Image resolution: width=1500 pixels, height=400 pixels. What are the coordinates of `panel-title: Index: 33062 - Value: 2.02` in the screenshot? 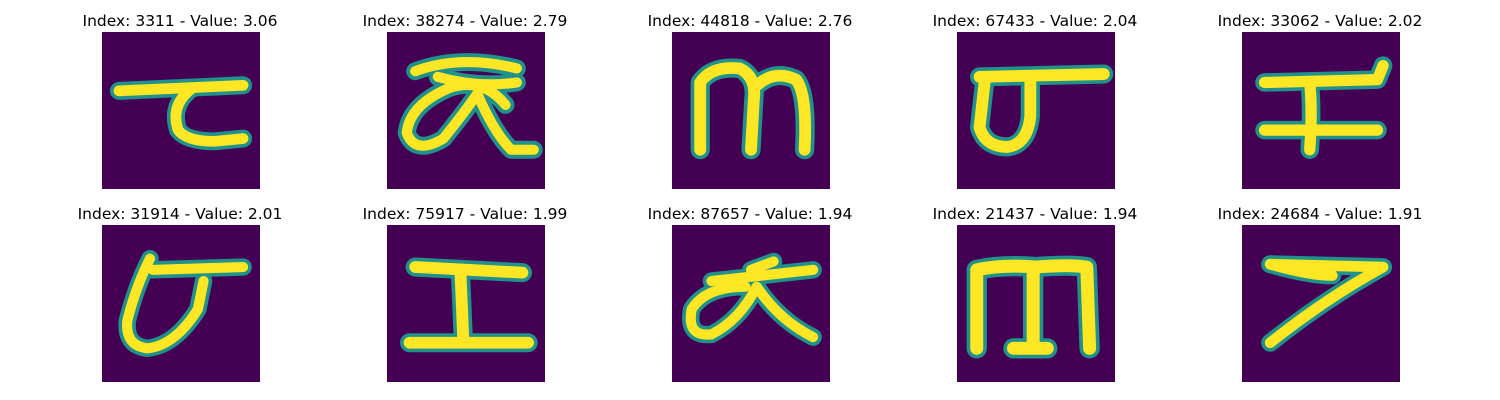 It's located at (1320, 21).